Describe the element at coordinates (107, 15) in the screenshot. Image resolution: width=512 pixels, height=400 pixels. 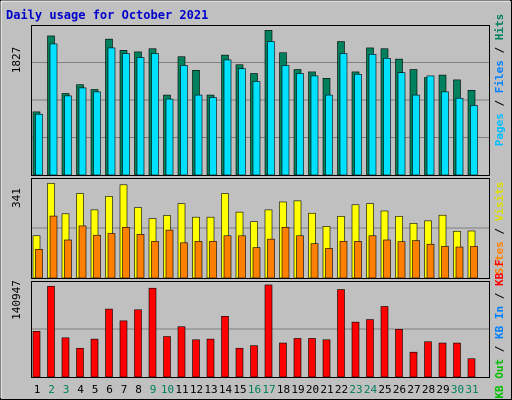
I see `chart-title: Daily usage for October 2021` at that location.